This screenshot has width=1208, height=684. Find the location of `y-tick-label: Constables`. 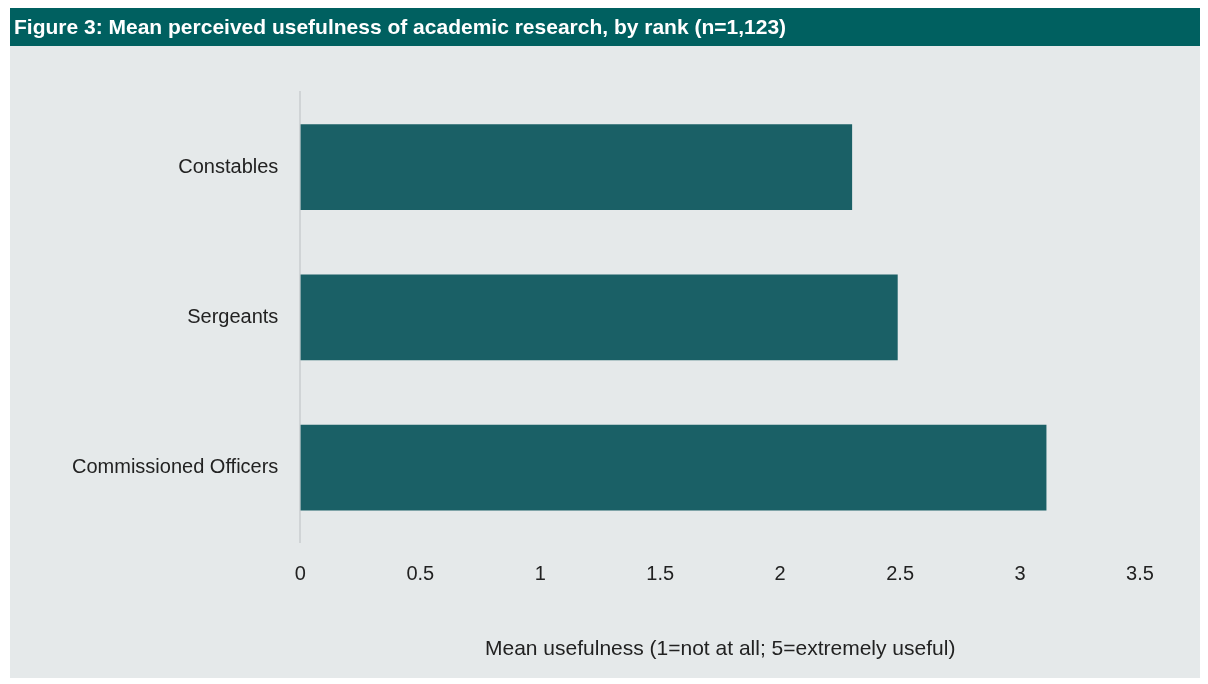

y-tick-label: Constables is located at coordinates (228, 165).